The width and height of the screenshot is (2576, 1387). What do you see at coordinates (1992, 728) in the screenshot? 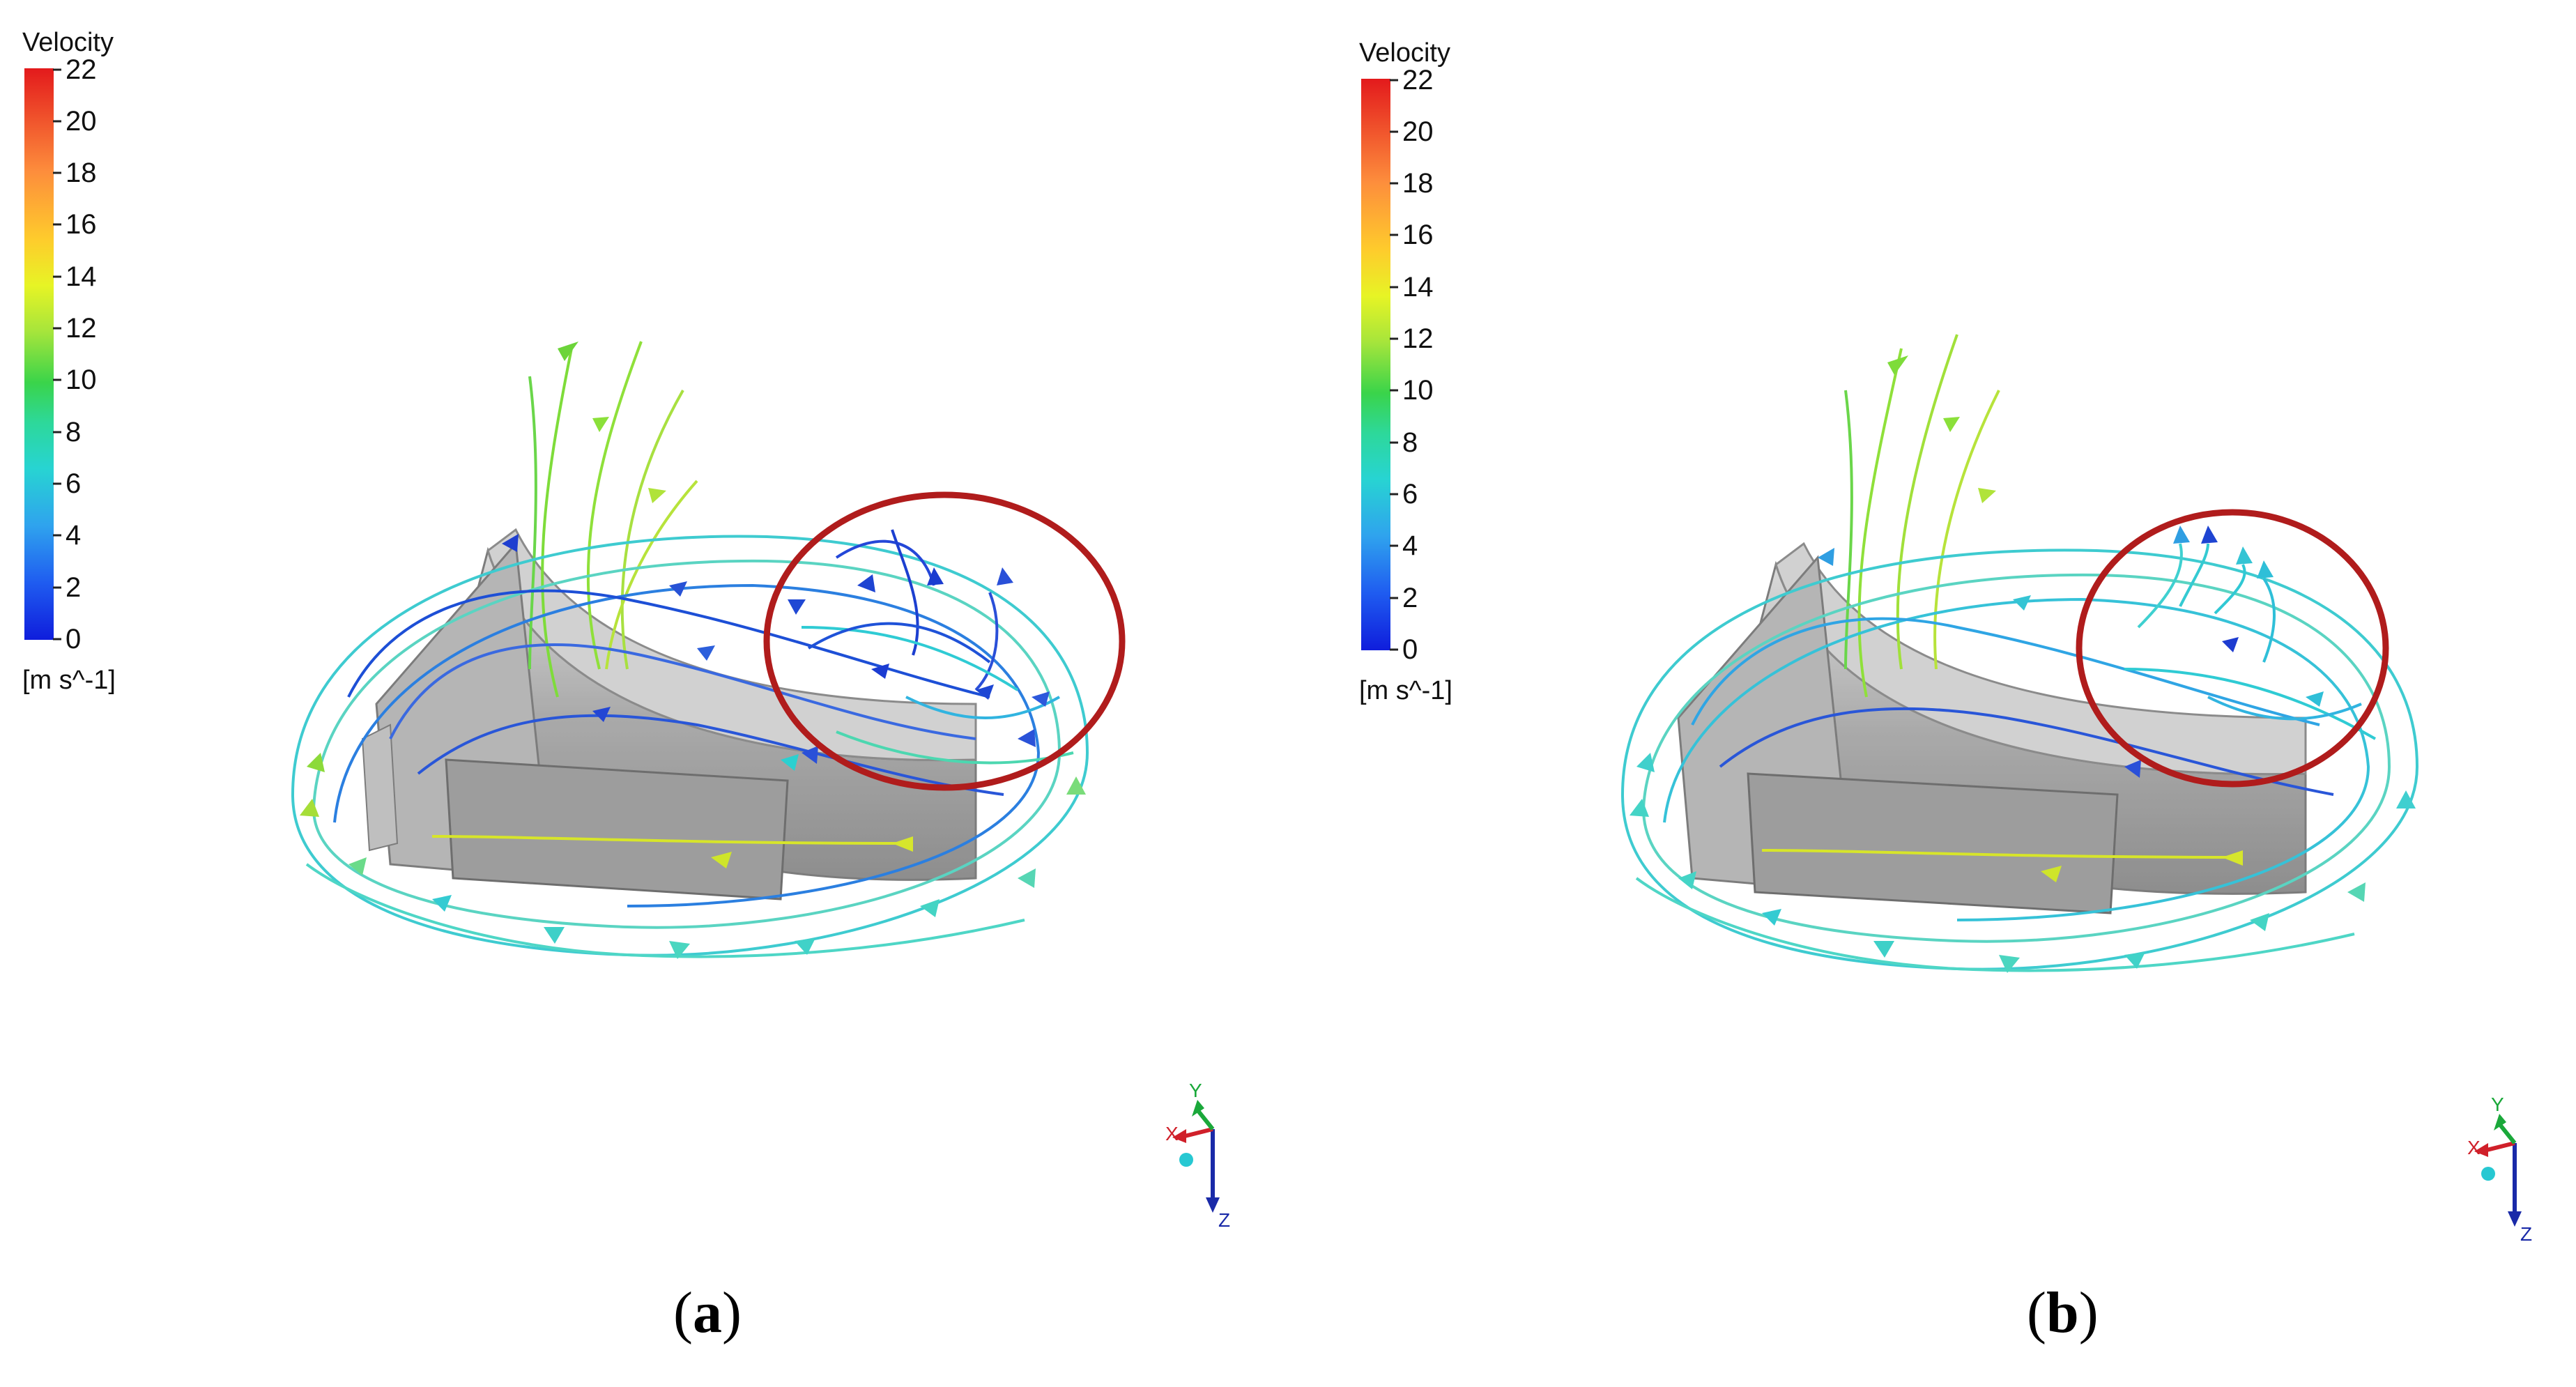
I see `impeller-geometry` at bounding box center [1992, 728].